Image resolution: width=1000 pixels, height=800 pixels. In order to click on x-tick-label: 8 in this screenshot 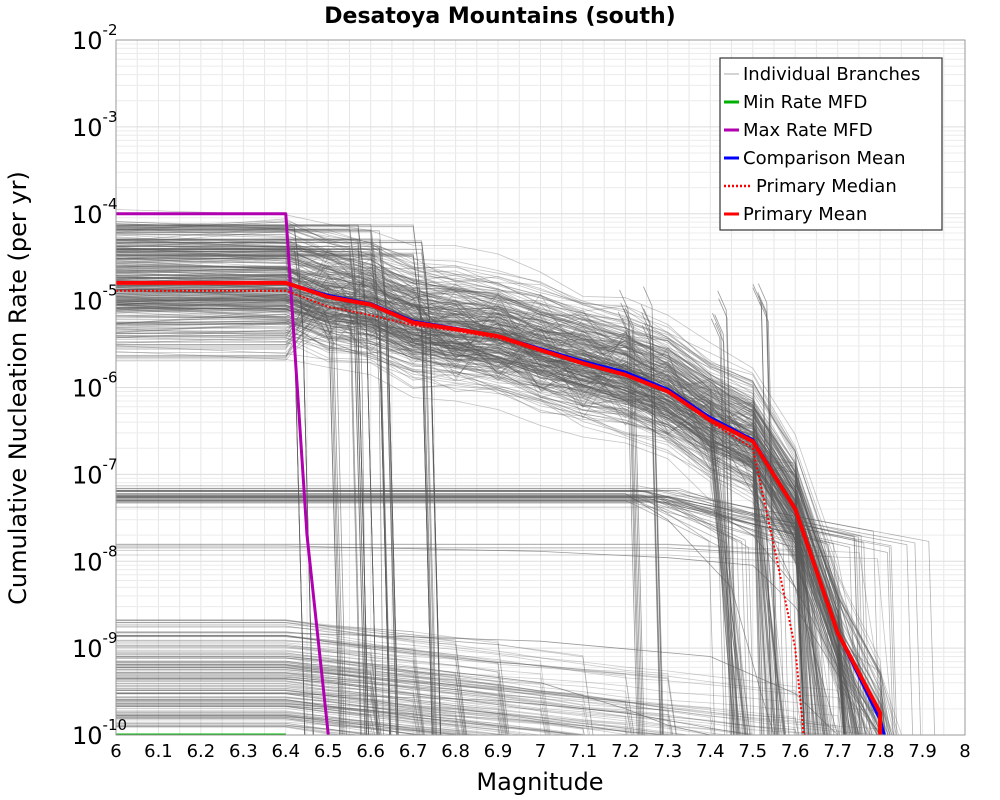, I will do `click(964, 751)`.